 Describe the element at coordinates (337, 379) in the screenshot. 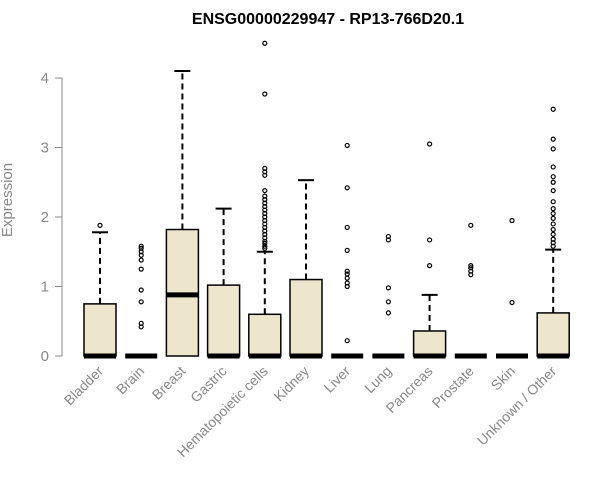

I see `x-tick-label: Liver` at that location.